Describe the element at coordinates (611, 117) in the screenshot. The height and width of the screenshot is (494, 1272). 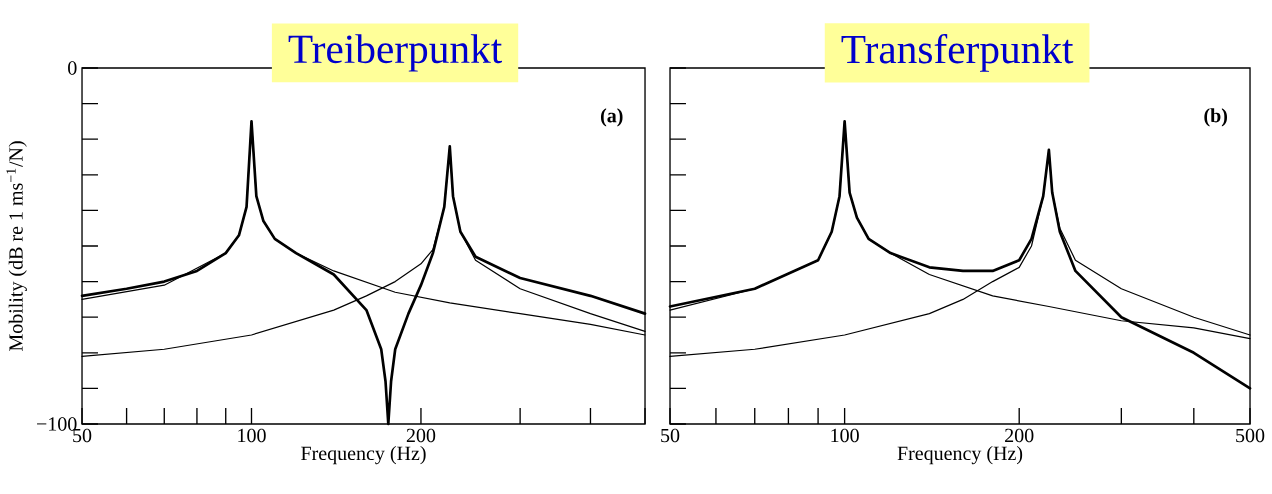
I see `annotation: (a)` at that location.